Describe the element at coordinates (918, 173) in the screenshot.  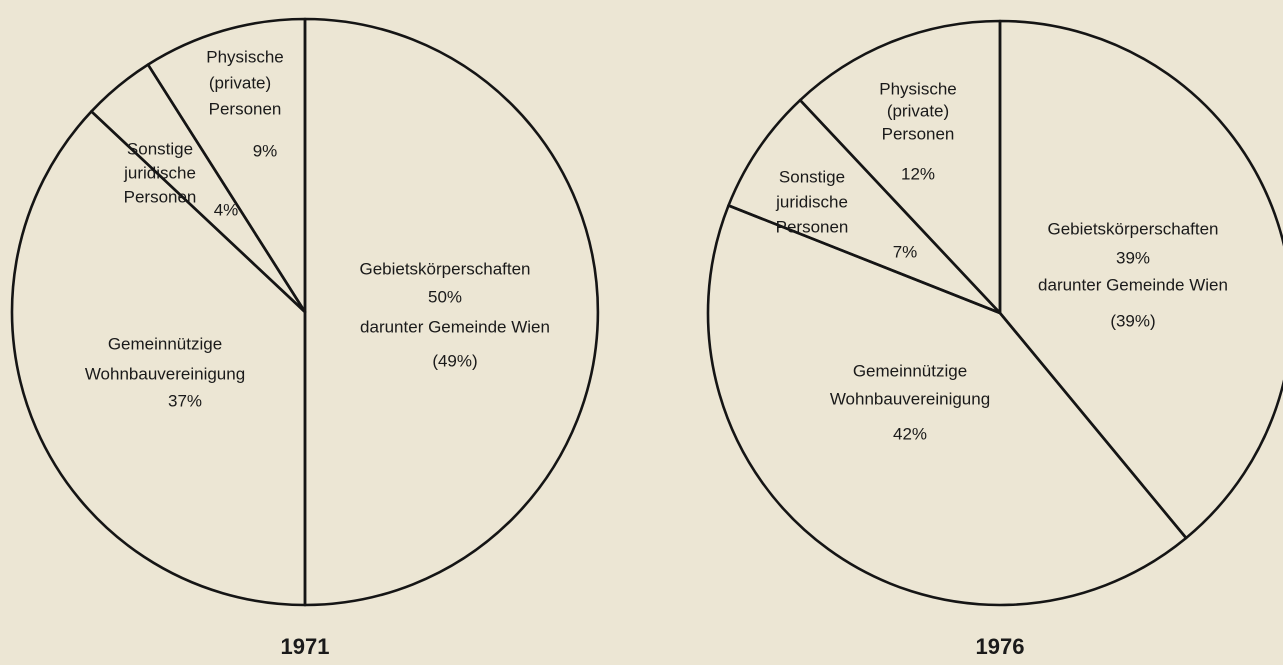
I see `value-label: 12%` at that location.